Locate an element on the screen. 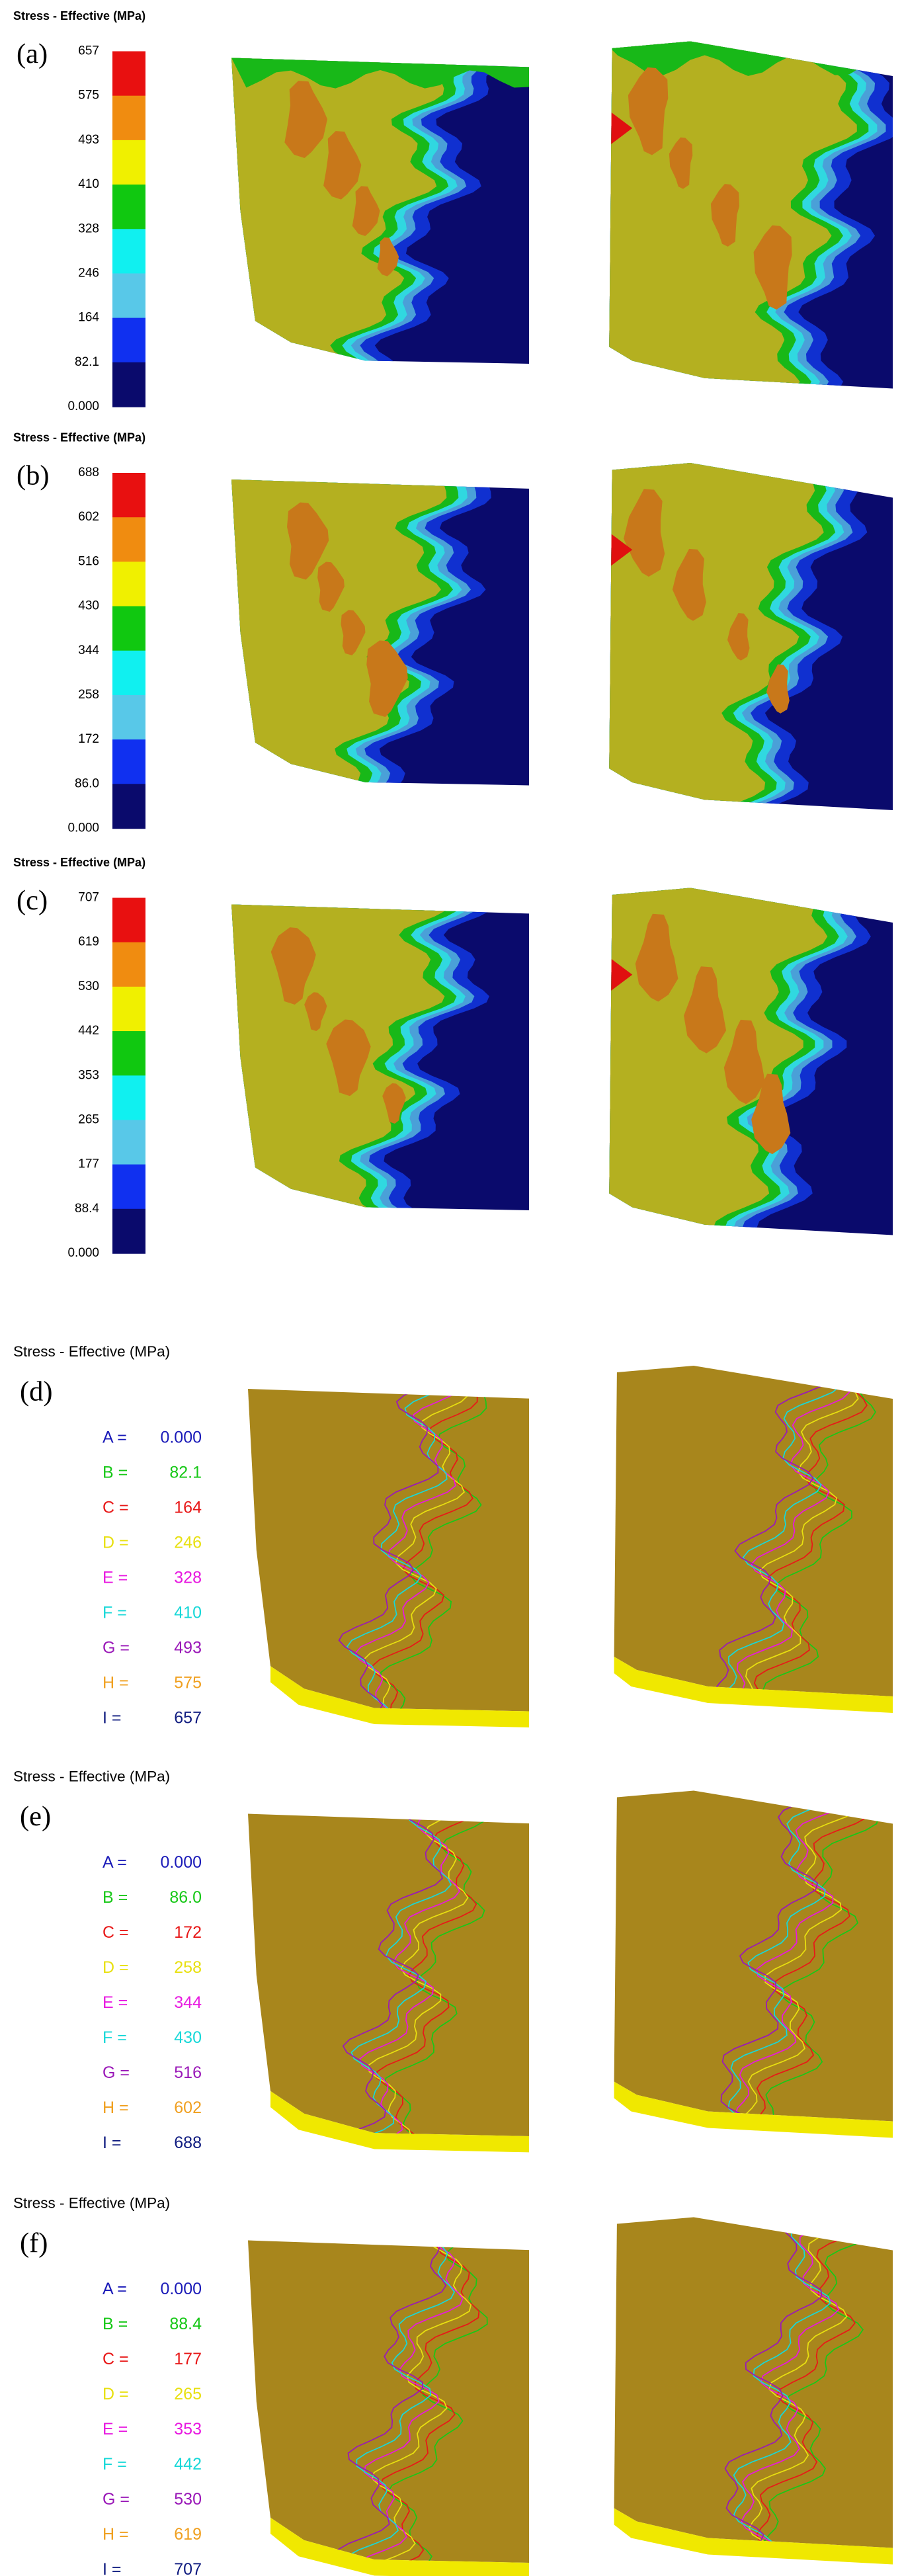 Image resolution: width=902 pixels, height=2576 pixels. level-value: 430 is located at coordinates (188, 2038).